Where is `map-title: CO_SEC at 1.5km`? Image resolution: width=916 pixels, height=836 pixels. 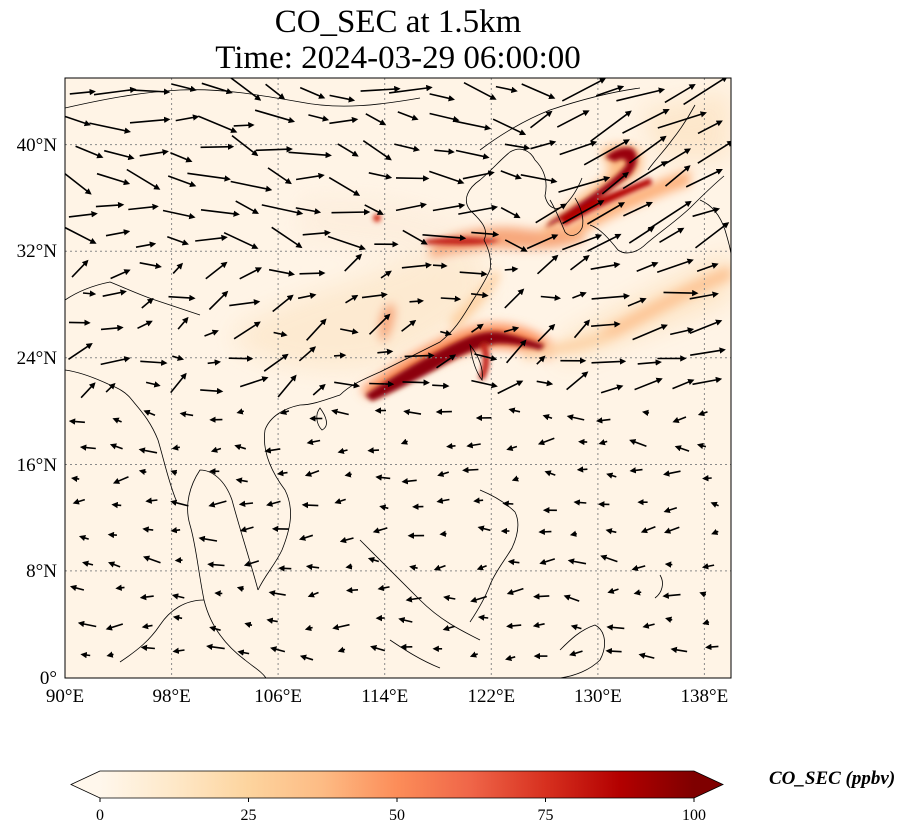 map-title: CO_SEC at 1.5km is located at coordinates (398, 22).